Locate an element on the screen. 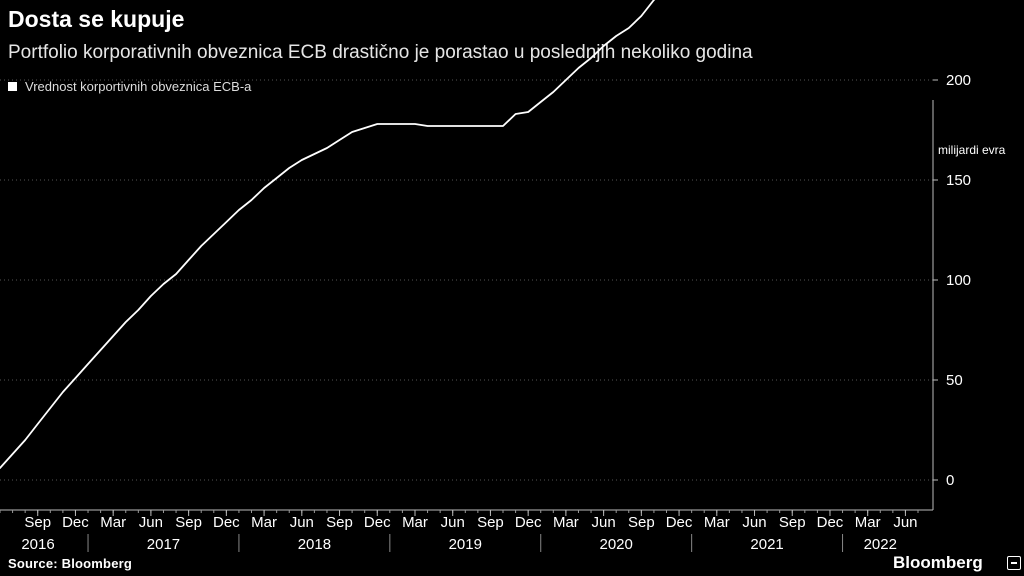 The image size is (1024, 576). x-year-label: 2020 is located at coordinates (616, 544).